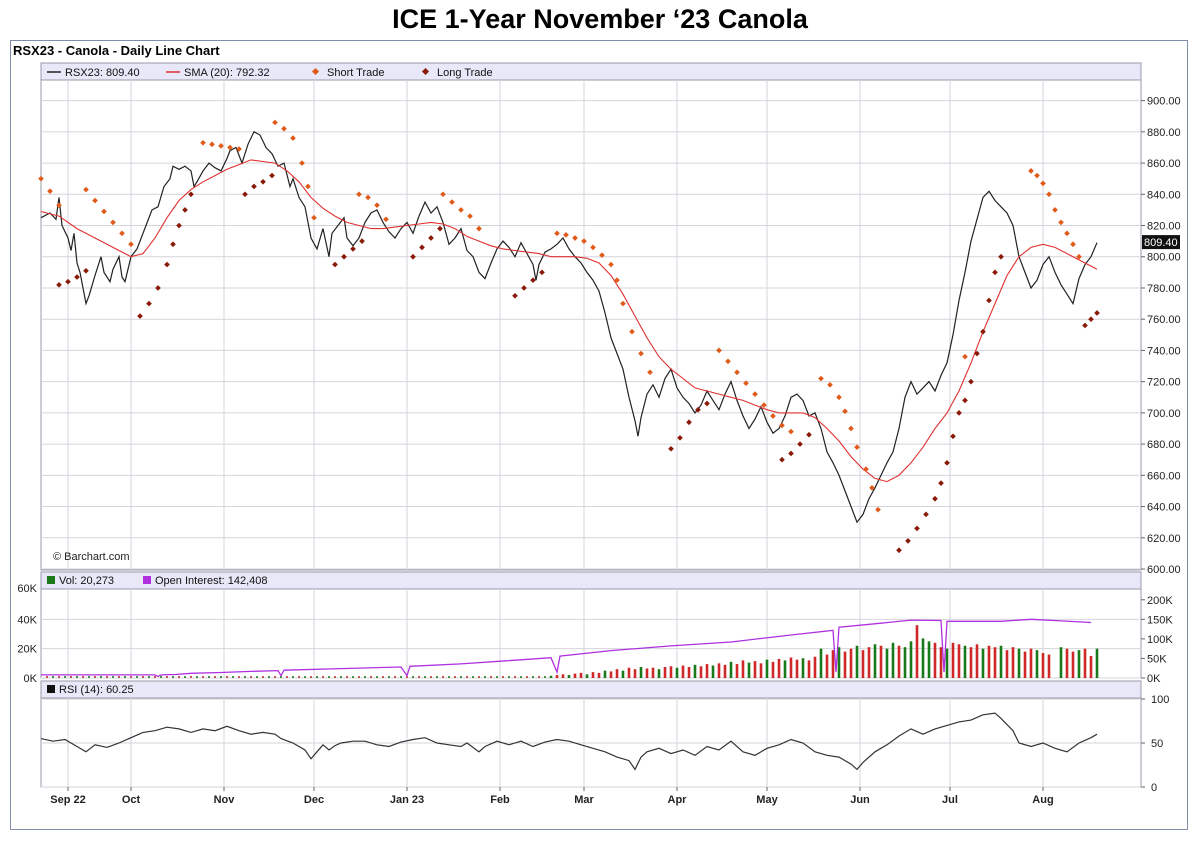 The height and width of the screenshot is (844, 1200). What do you see at coordinates (1164, 320) in the screenshot?
I see `price-tick-label: 760.00` at bounding box center [1164, 320].